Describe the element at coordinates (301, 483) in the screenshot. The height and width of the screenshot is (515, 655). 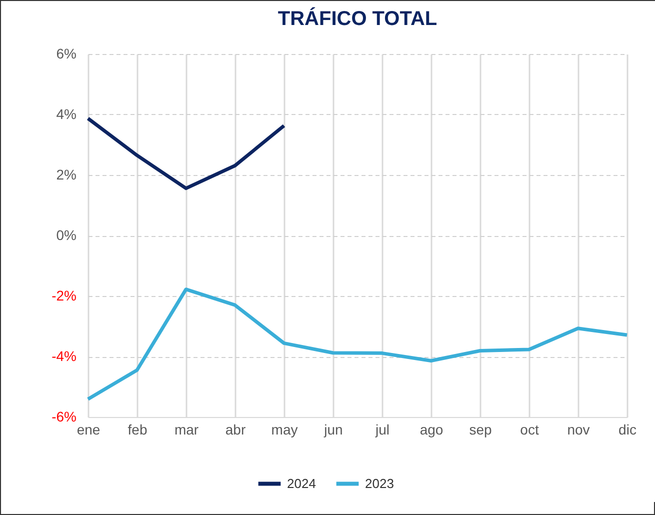
I see `legend-label: 2024` at that location.